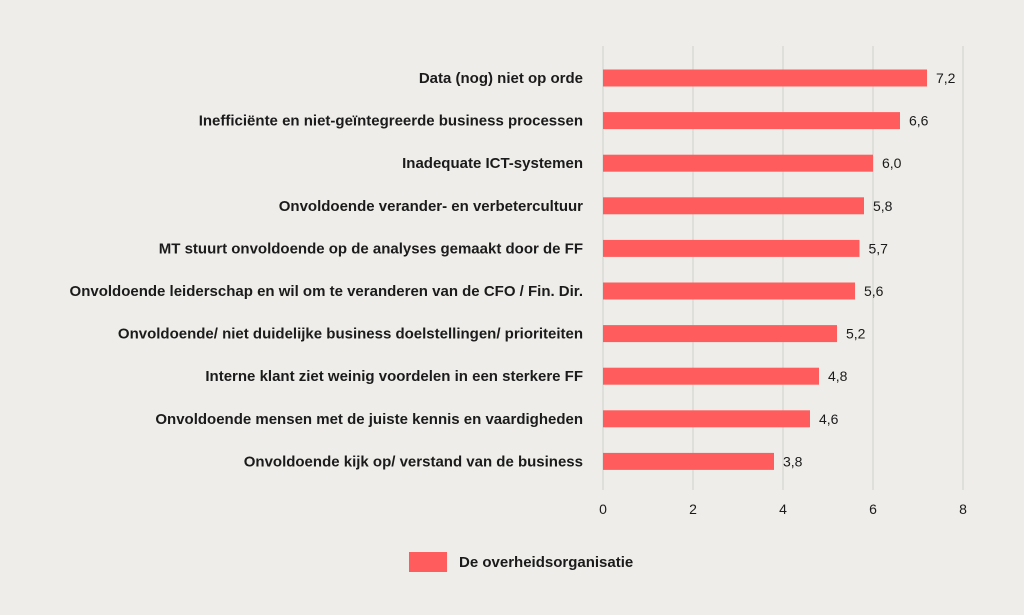 This screenshot has width=1024, height=615. I want to click on x-tick-label: 4, so click(783, 509).